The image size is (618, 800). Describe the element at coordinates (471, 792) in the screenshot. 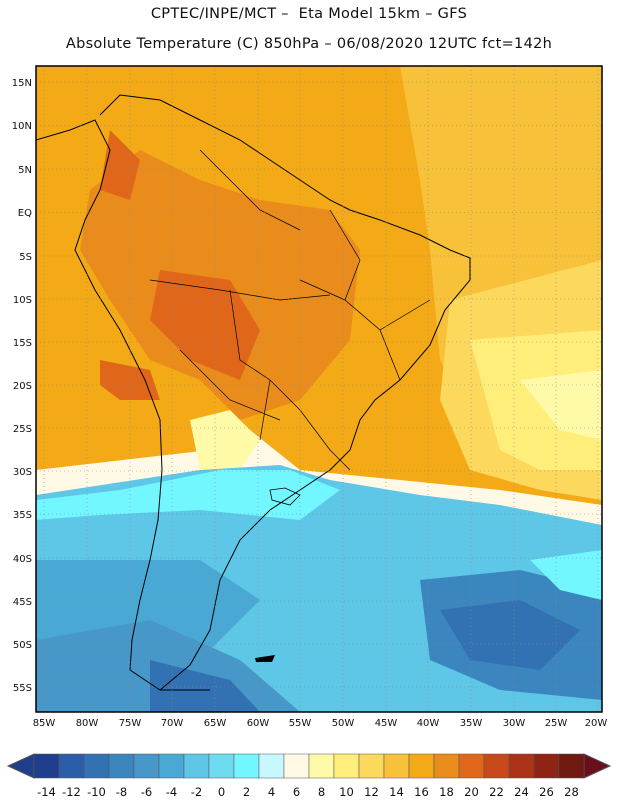

I see `colorbar-label: 20` at that location.